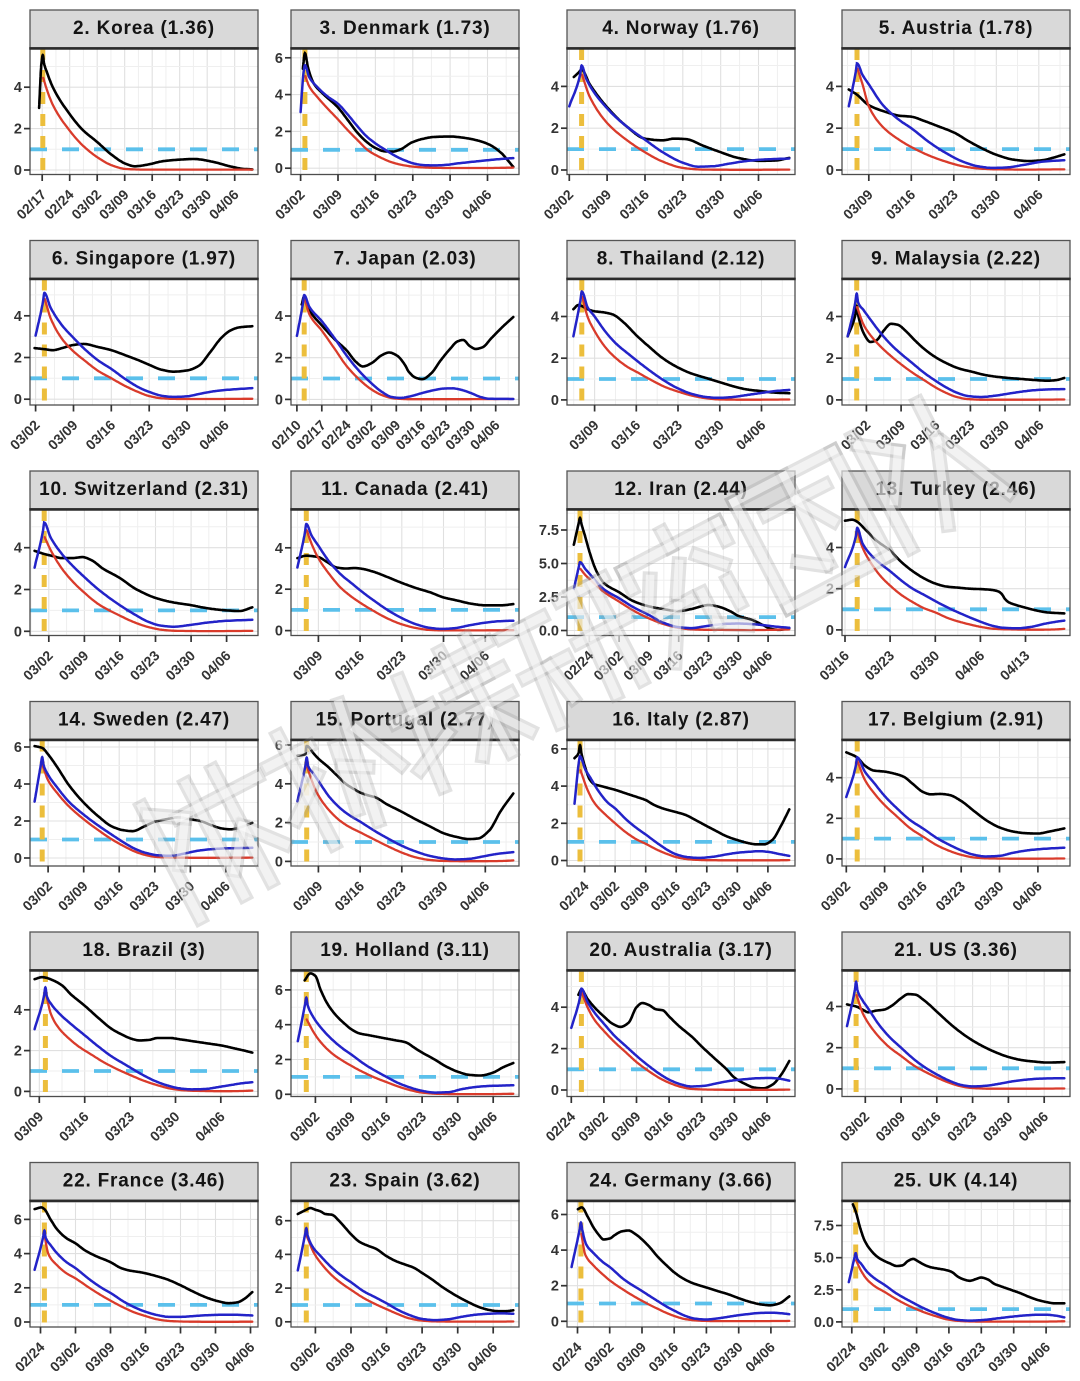  Describe the element at coordinates (143, 950) in the screenshot. I see `svg-text: 18. Brazil (3)` at that location.